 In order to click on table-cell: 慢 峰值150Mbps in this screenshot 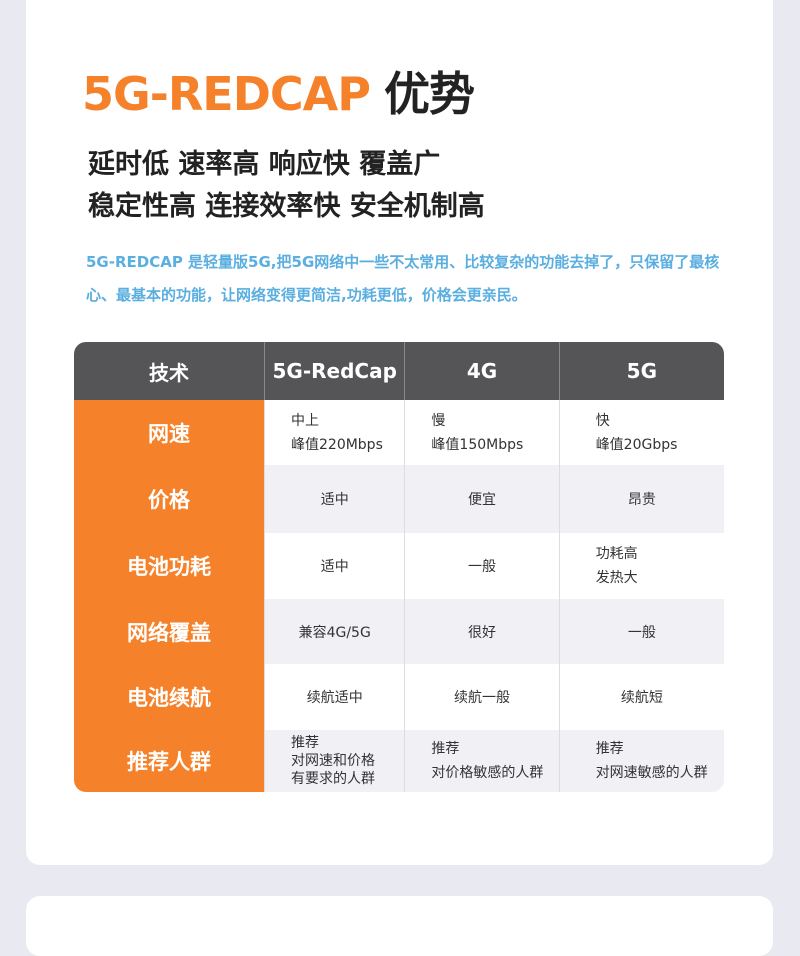, I will do `click(481, 432)`.